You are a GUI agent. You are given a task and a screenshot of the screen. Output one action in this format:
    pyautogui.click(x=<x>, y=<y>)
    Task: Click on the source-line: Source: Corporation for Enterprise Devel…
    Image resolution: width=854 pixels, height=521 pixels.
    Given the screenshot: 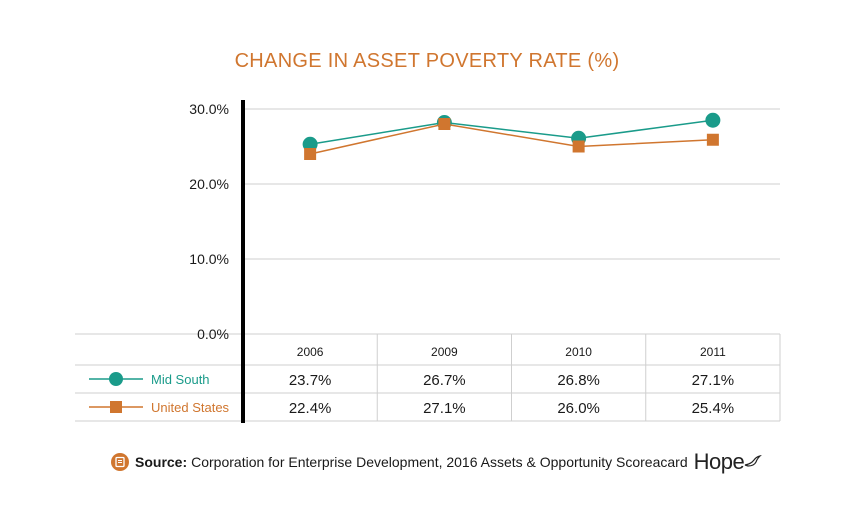 What is the action you would take?
    pyautogui.click(x=437, y=461)
    